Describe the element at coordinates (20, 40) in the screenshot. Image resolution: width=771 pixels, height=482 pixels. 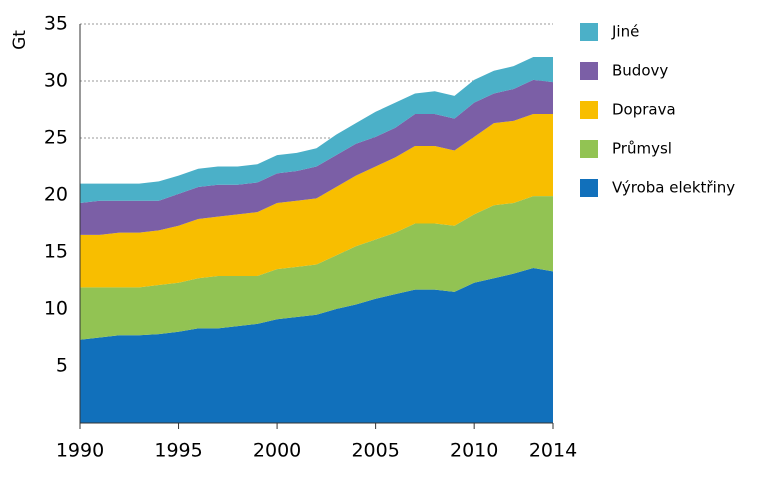
I see `y-axis-label: Gt` at that location.